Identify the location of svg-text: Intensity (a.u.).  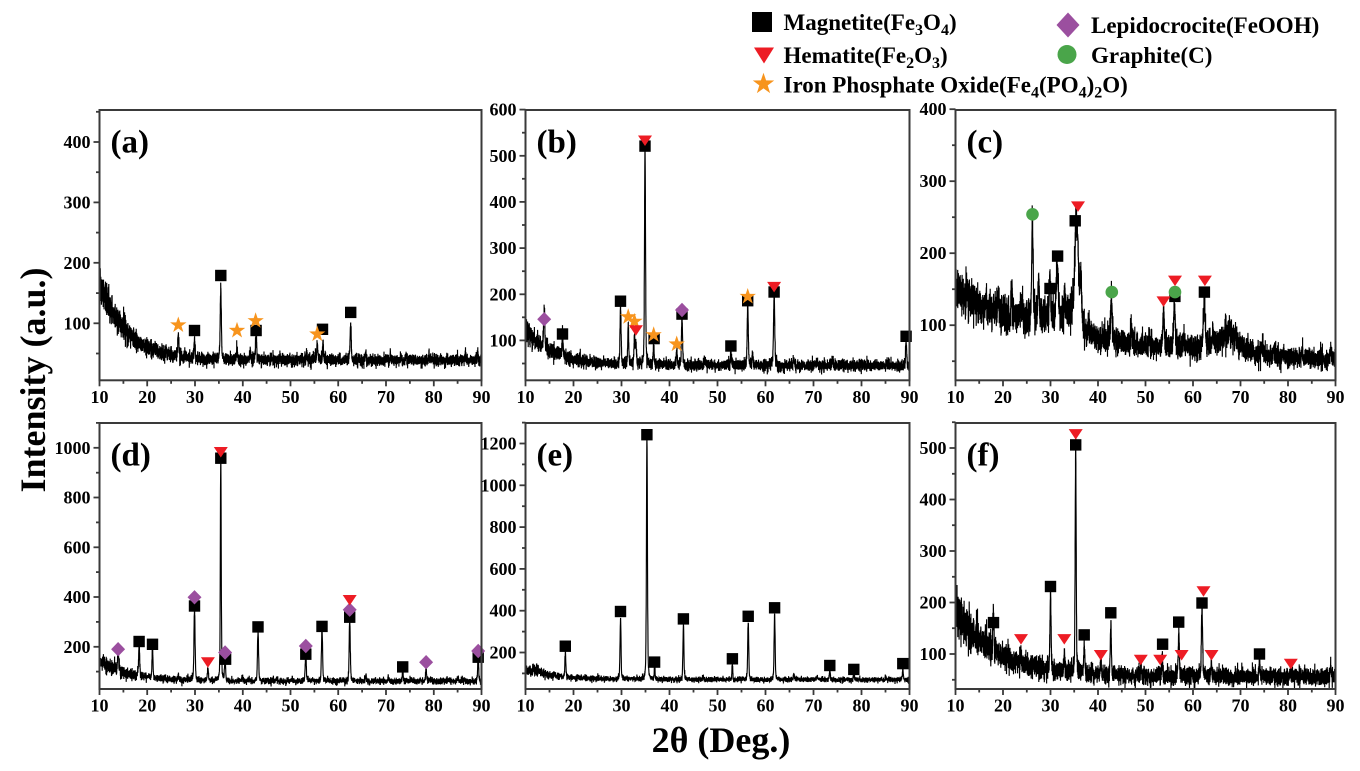
(33, 379).